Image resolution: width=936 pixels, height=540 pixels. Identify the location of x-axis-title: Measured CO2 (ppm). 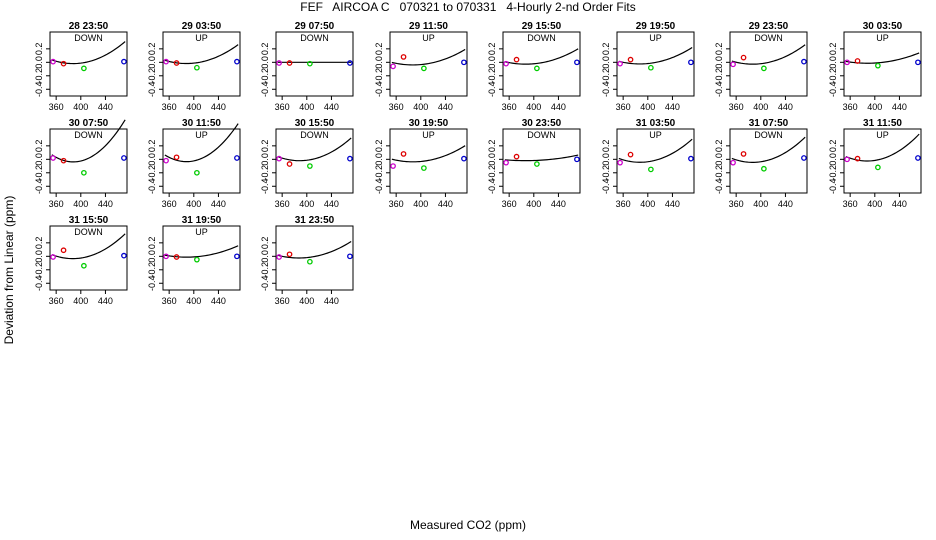
(468, 525).